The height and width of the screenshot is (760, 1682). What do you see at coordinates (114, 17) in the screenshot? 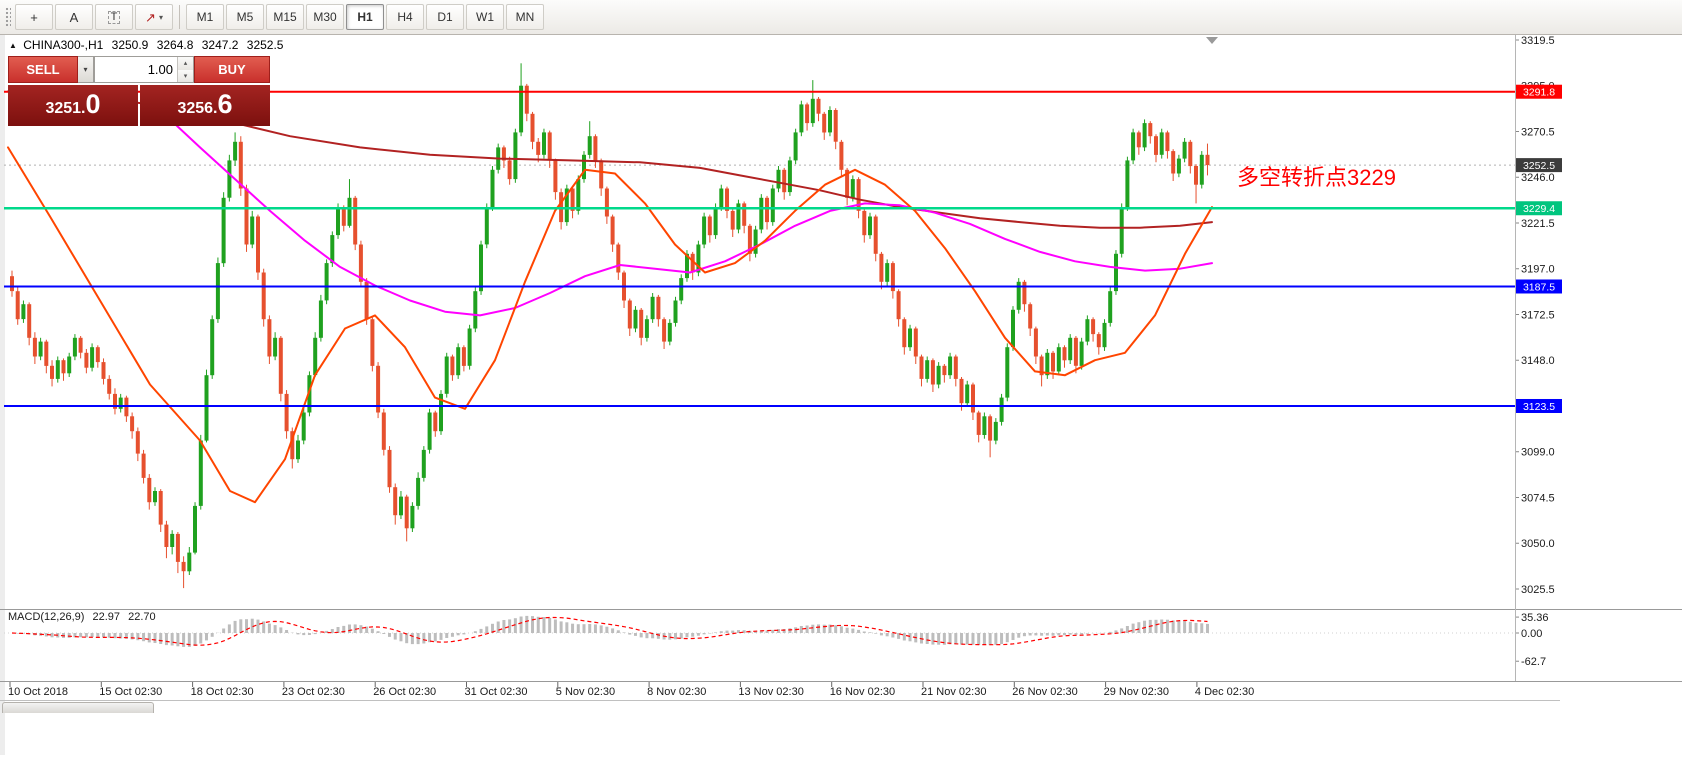
I see `text-box-tool-button: T` at bounding box center [114, 17].